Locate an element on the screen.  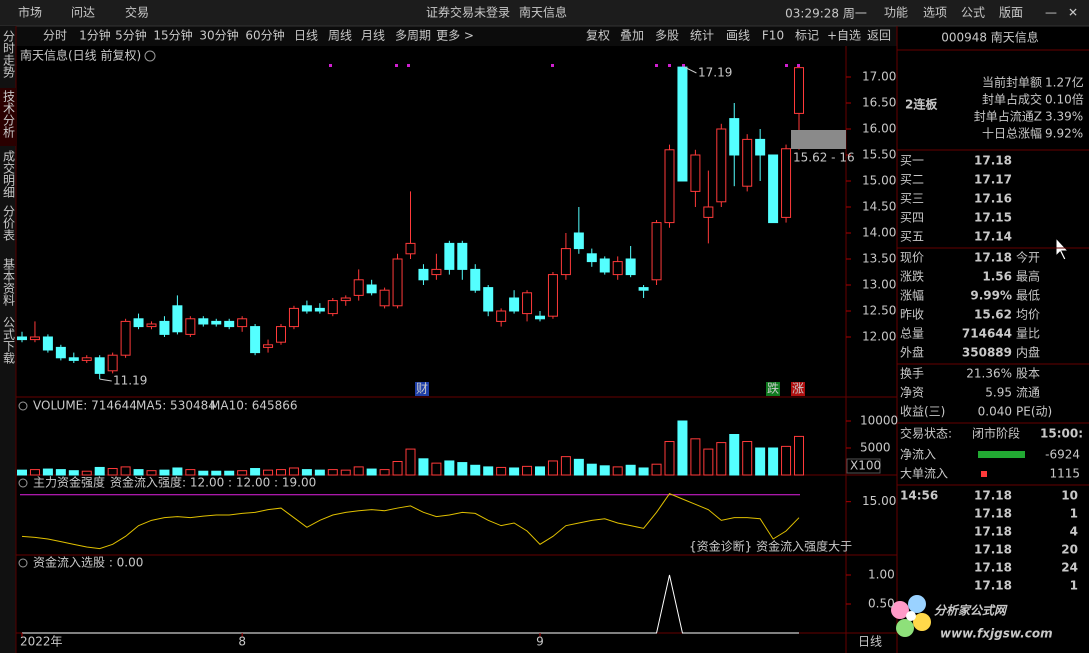
tool-button: 叠加 is located at coordinates (632, 36).